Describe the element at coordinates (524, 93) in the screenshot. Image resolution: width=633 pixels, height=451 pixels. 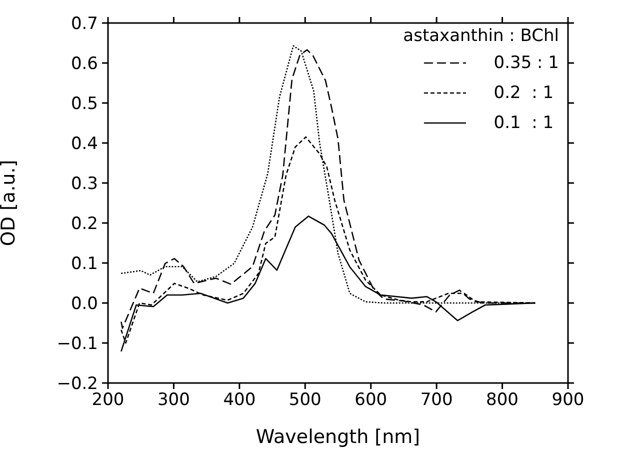
I see `legend-label: 0.2 : 1` at that location.